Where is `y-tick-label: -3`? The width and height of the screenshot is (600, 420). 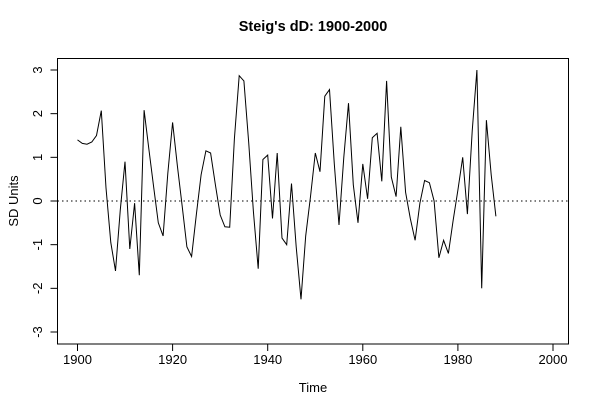
y-tick-label: -3 is located at coordinates (37, 332).